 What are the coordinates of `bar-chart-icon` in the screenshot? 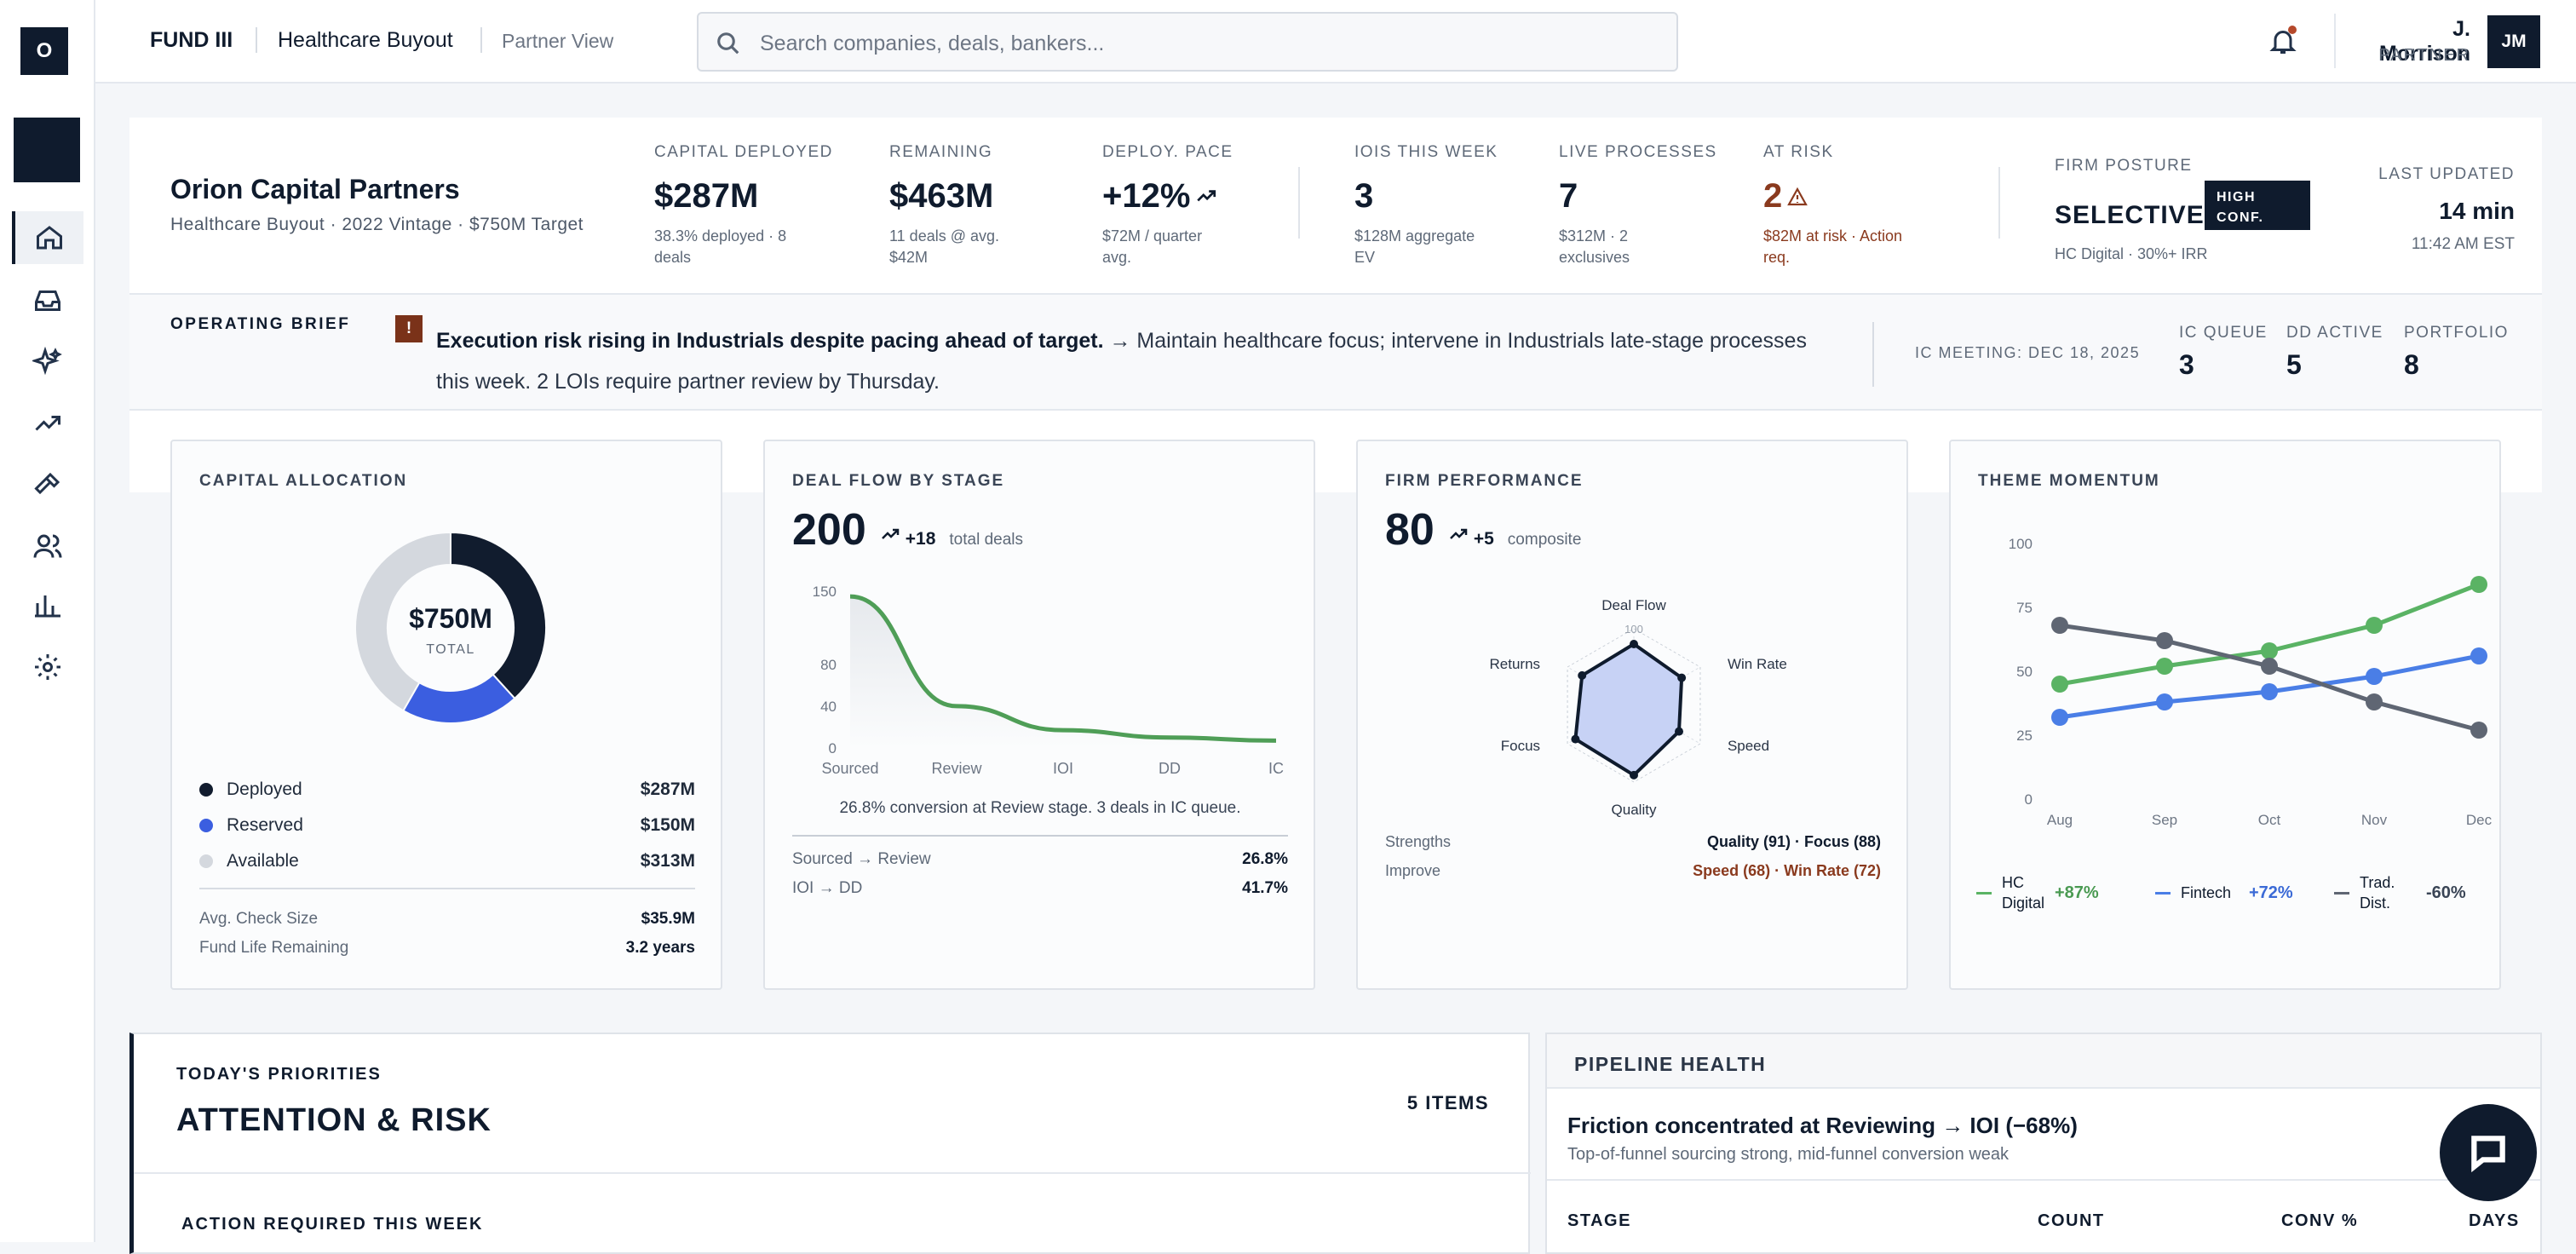 It's located at (48, 605).